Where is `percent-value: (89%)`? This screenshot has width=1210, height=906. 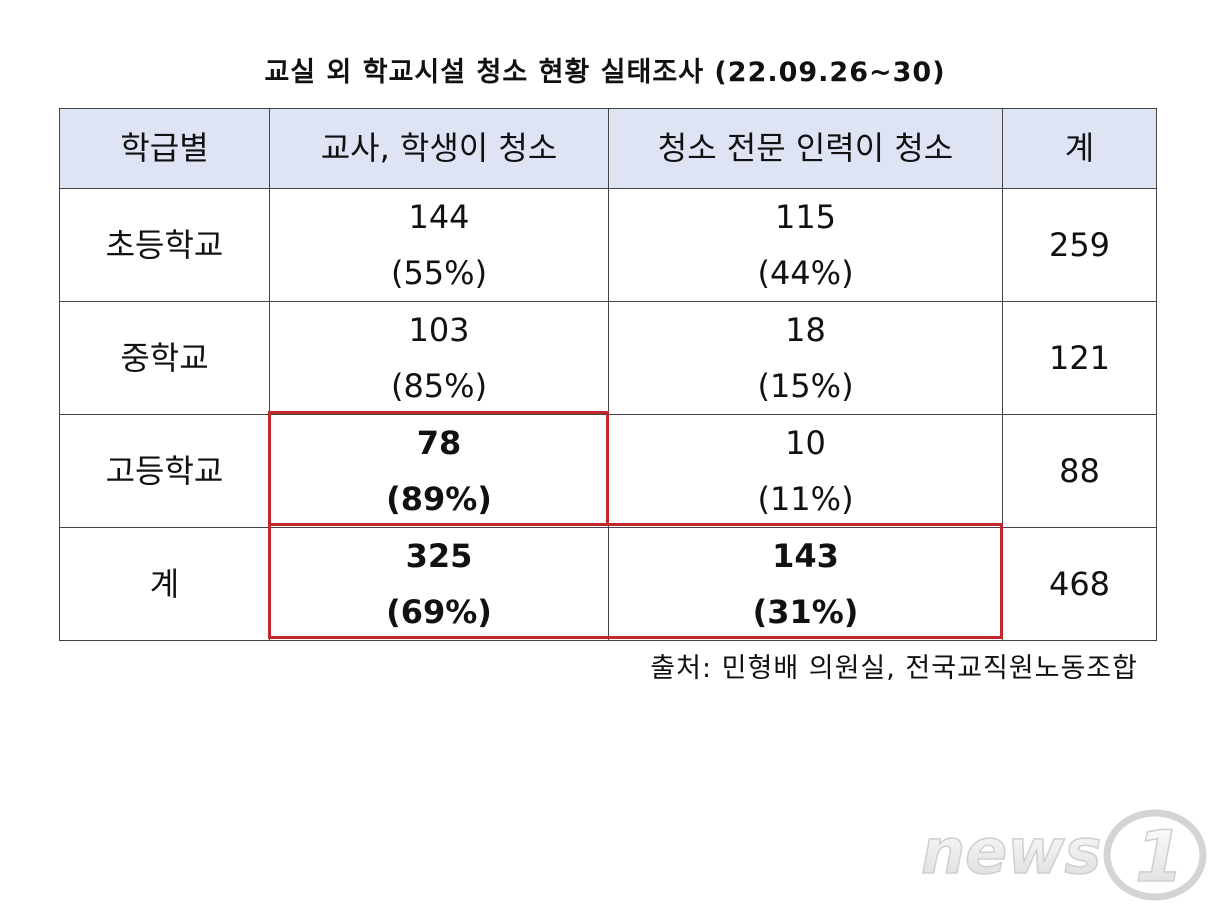 percent-value: (89%) is located at coordinates (439, 499).